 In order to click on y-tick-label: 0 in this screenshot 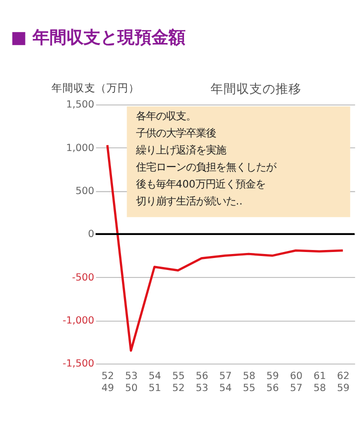, I will do `click(91, 234)`.